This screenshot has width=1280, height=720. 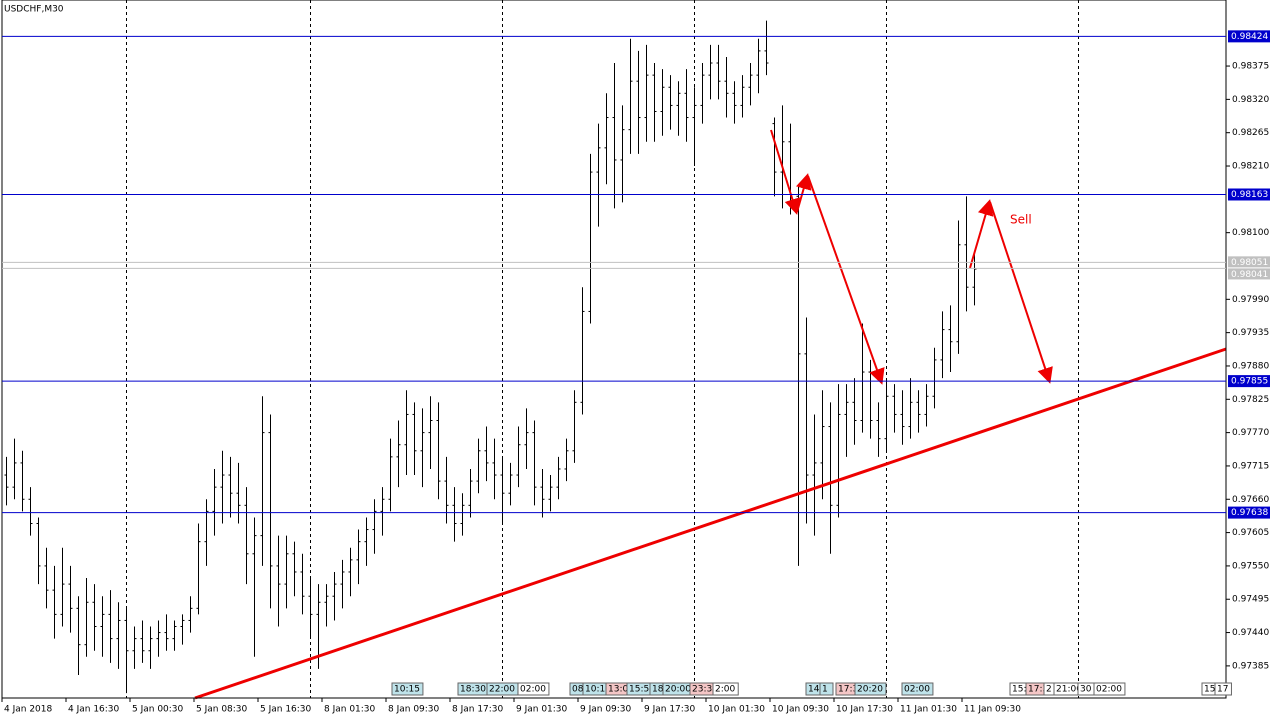 I want to click on y-tick-label: 0.97715, so click(x=1250, y=466).